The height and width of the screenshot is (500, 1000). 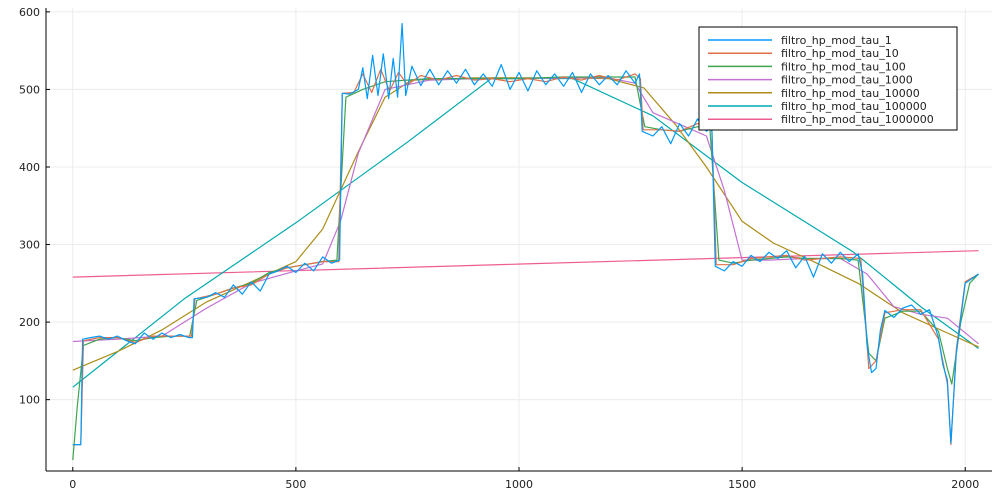 I want to click on y-tick-label: 400, so click(x=29, y=167).